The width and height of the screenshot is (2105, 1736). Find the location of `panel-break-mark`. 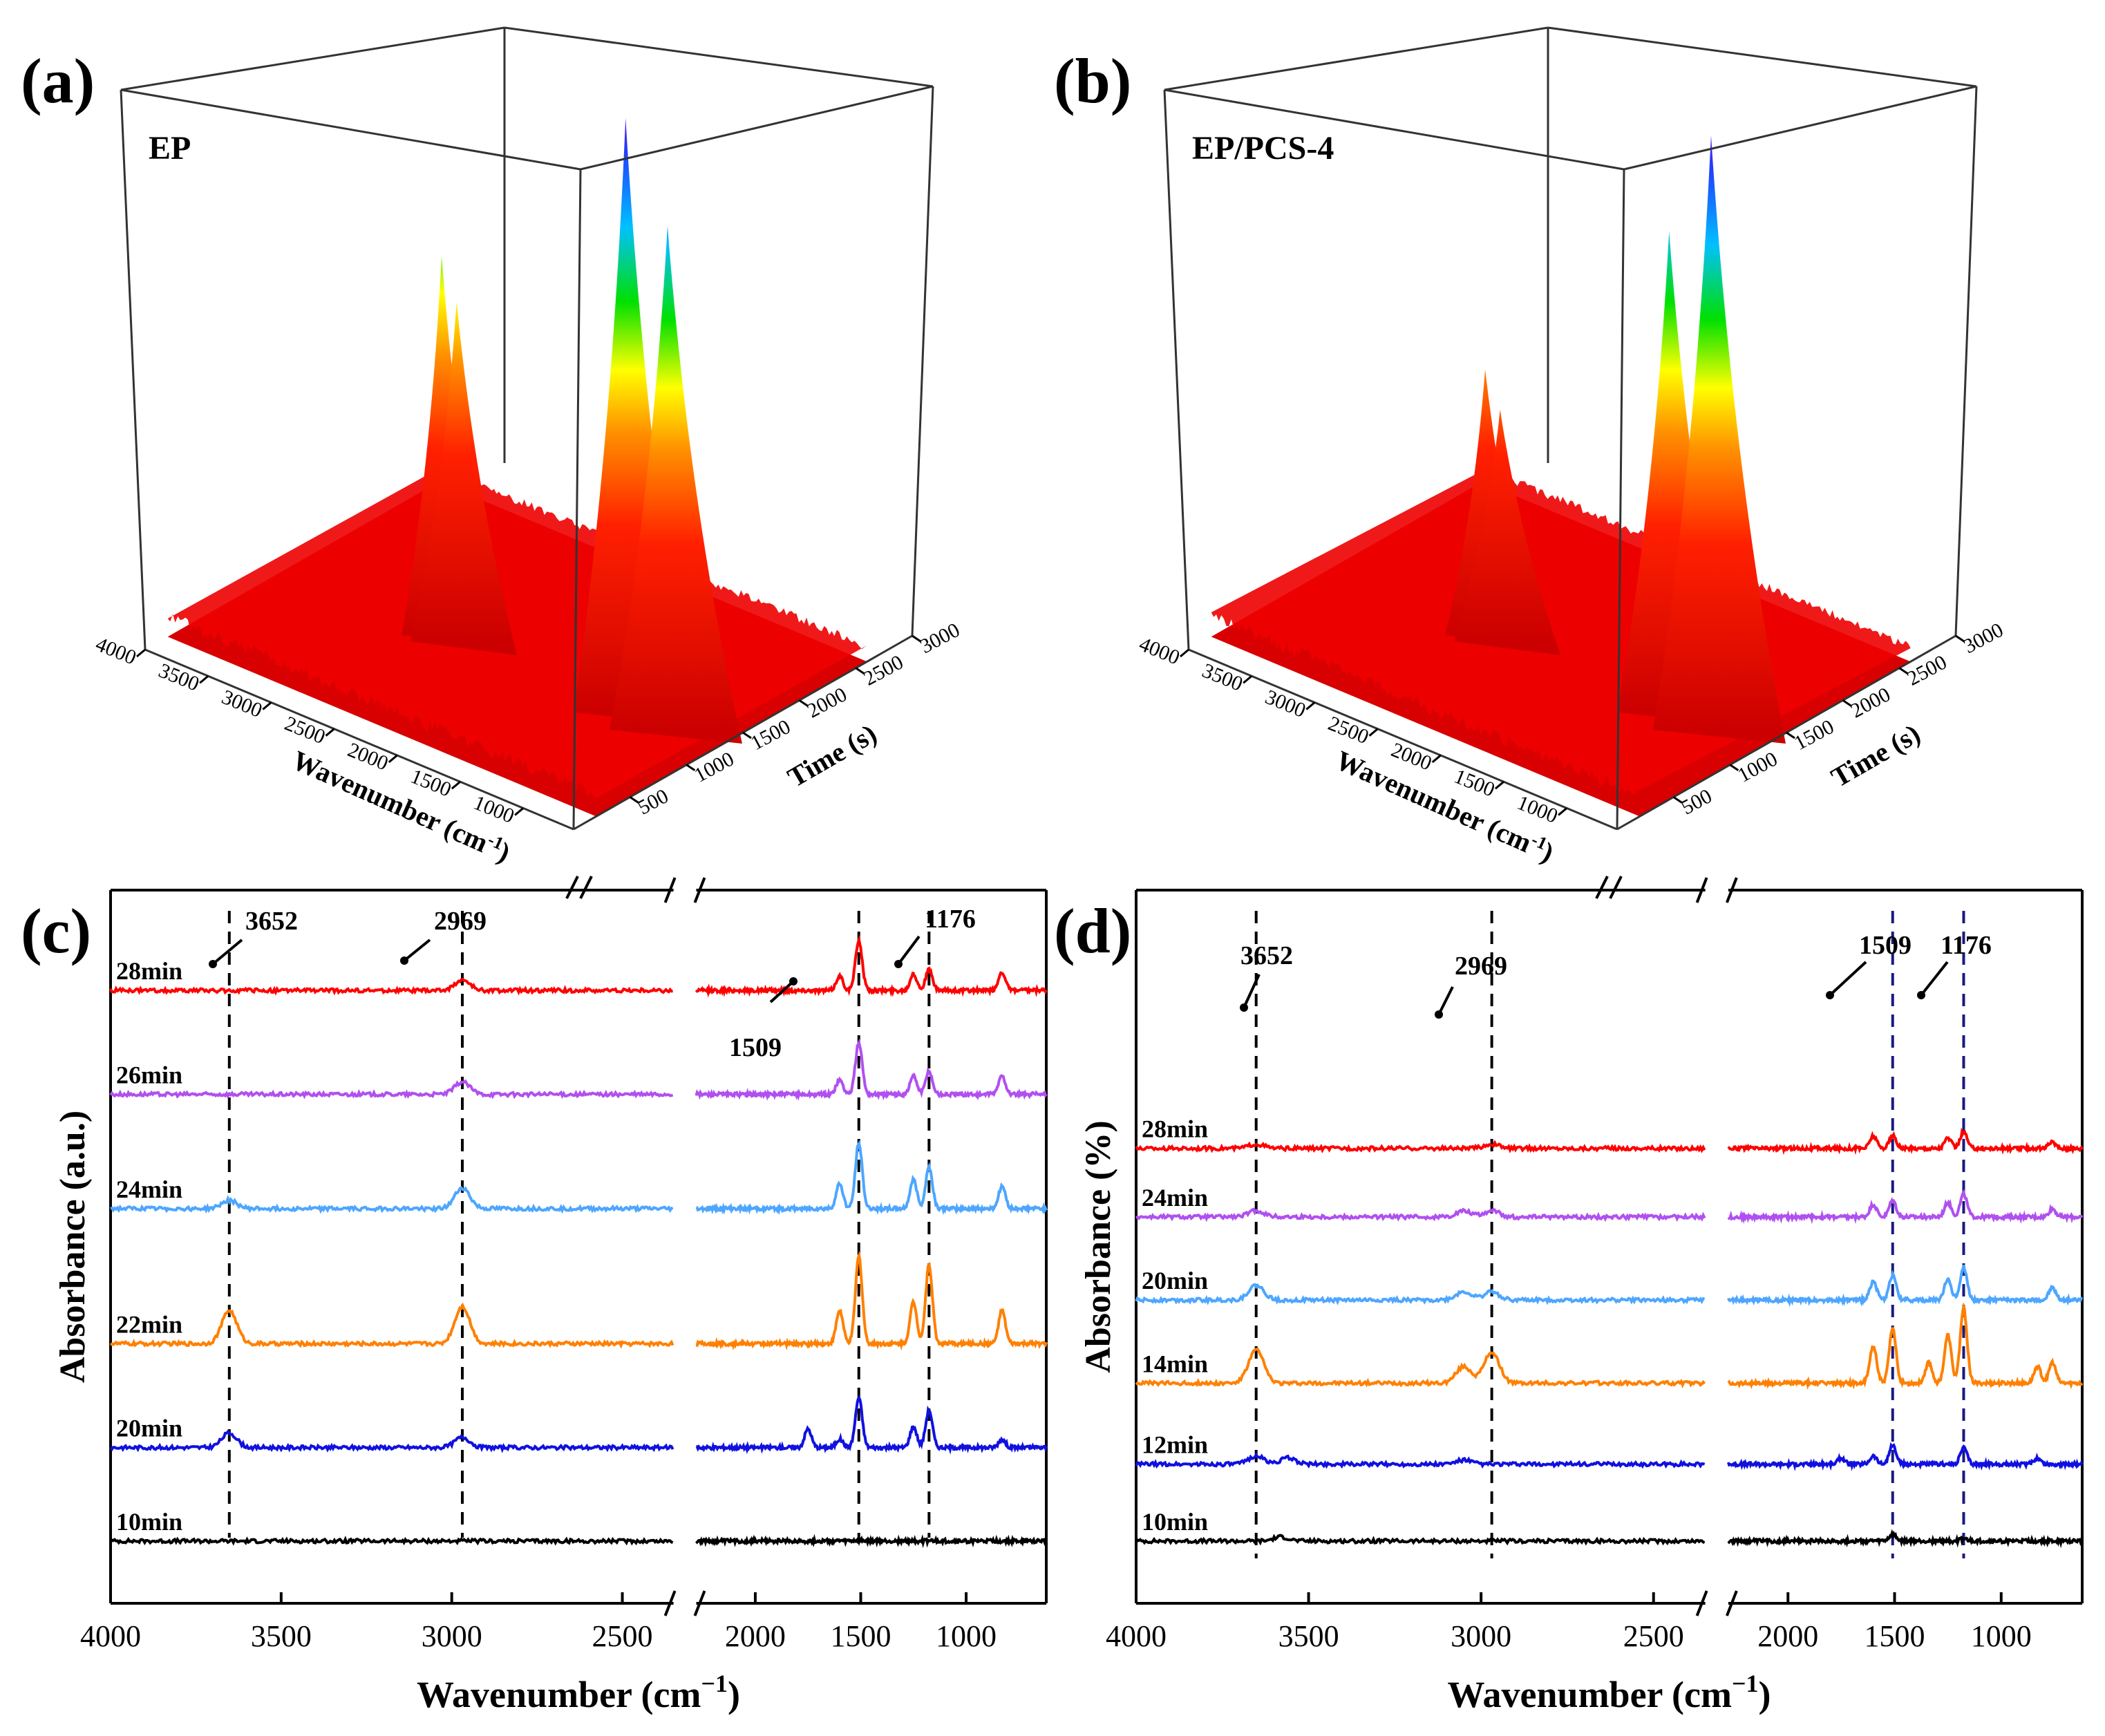

panel-break-mark is located at coordinates (586, 887).